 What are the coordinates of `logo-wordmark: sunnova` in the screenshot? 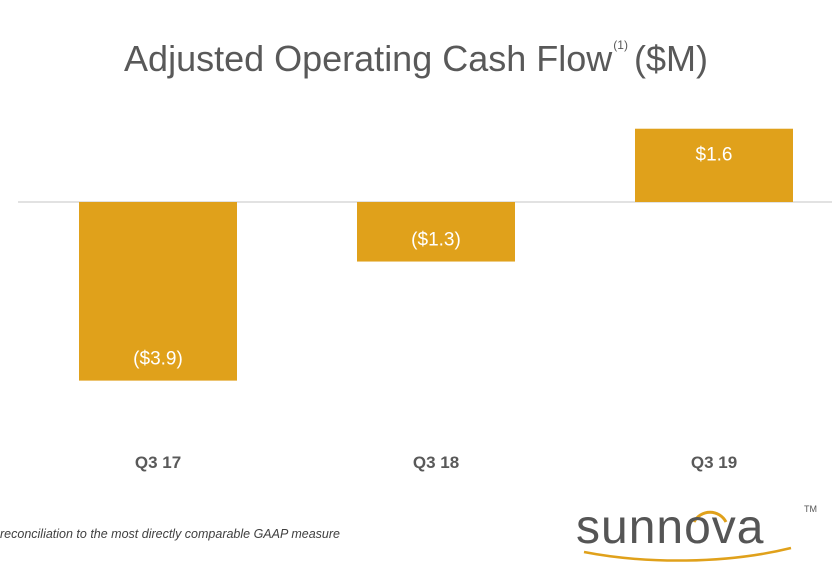 It's located at (670, 527).